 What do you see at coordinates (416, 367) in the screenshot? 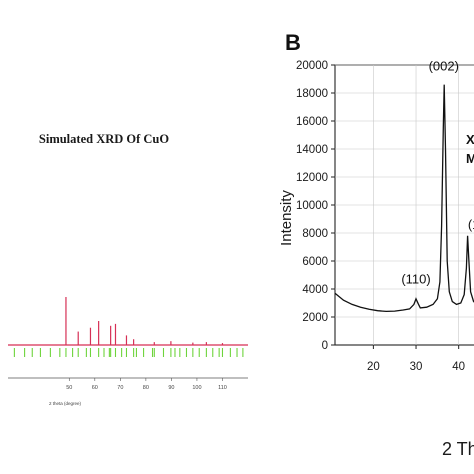
I see `x-tick-label: 30` at bounding box center [416, 367].